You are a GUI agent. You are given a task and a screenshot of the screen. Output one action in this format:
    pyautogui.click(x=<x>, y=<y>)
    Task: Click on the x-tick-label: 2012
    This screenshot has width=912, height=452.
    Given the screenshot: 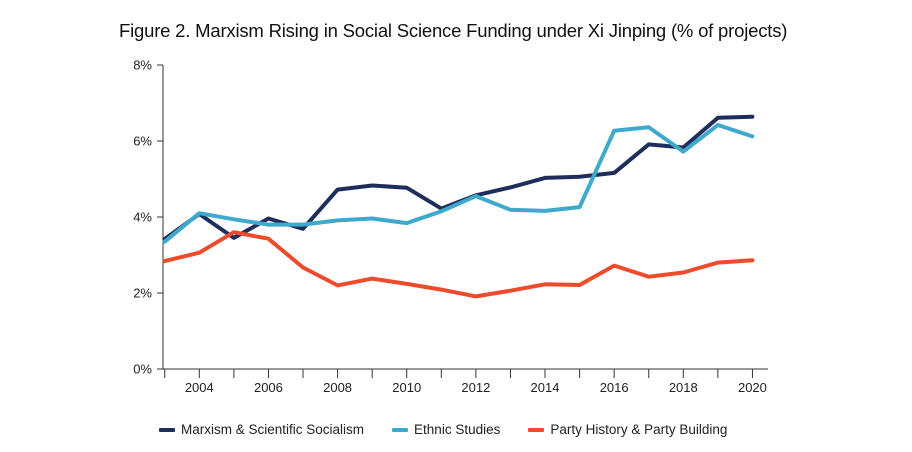 What is the action you would take?
    pyautogui.click(x=475, y=387)
    